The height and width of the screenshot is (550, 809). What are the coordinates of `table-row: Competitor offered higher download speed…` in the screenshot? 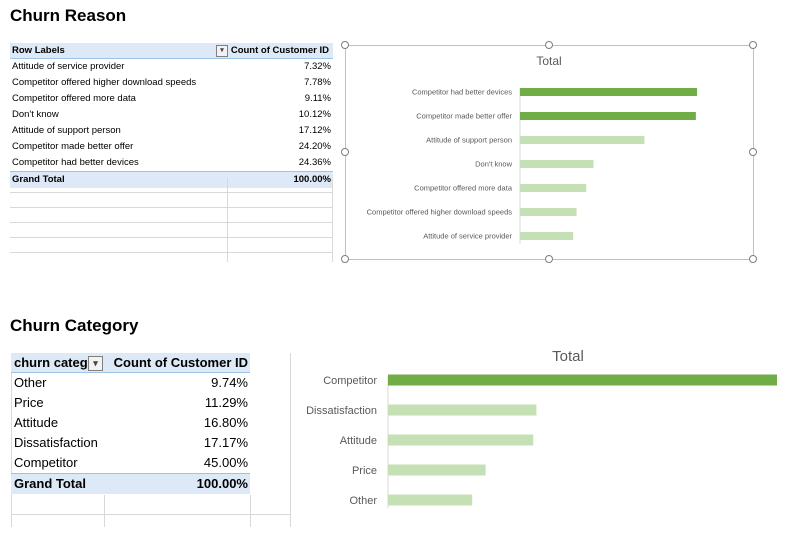 It's located at (171, 83).